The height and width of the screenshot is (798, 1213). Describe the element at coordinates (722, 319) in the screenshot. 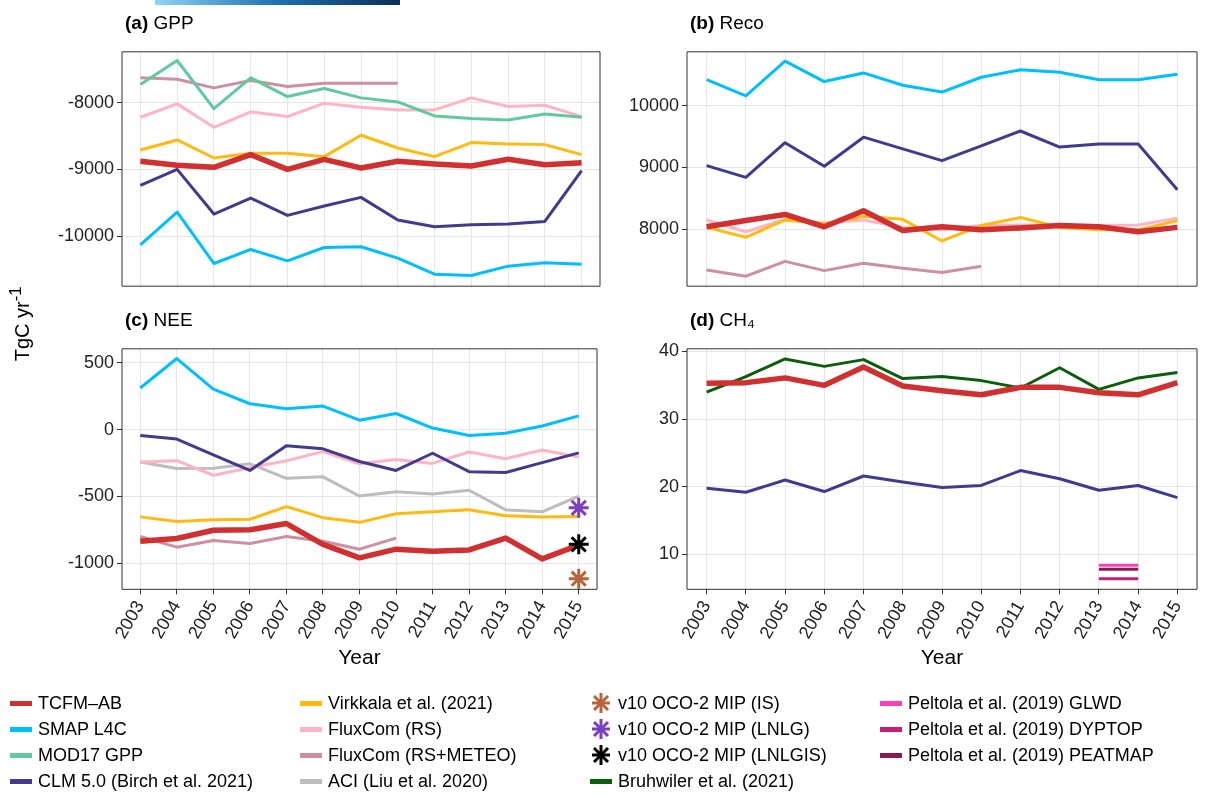

I see `chart-title: (d) CH₄` at that location.